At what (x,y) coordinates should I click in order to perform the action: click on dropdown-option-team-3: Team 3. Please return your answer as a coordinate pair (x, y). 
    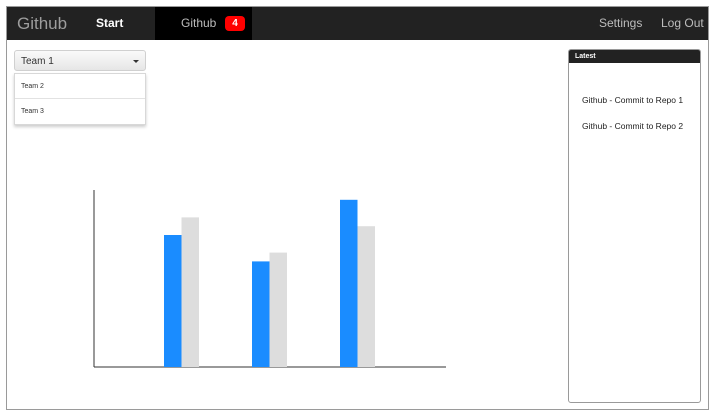
    Looking at the image, I should click on (32, 111).